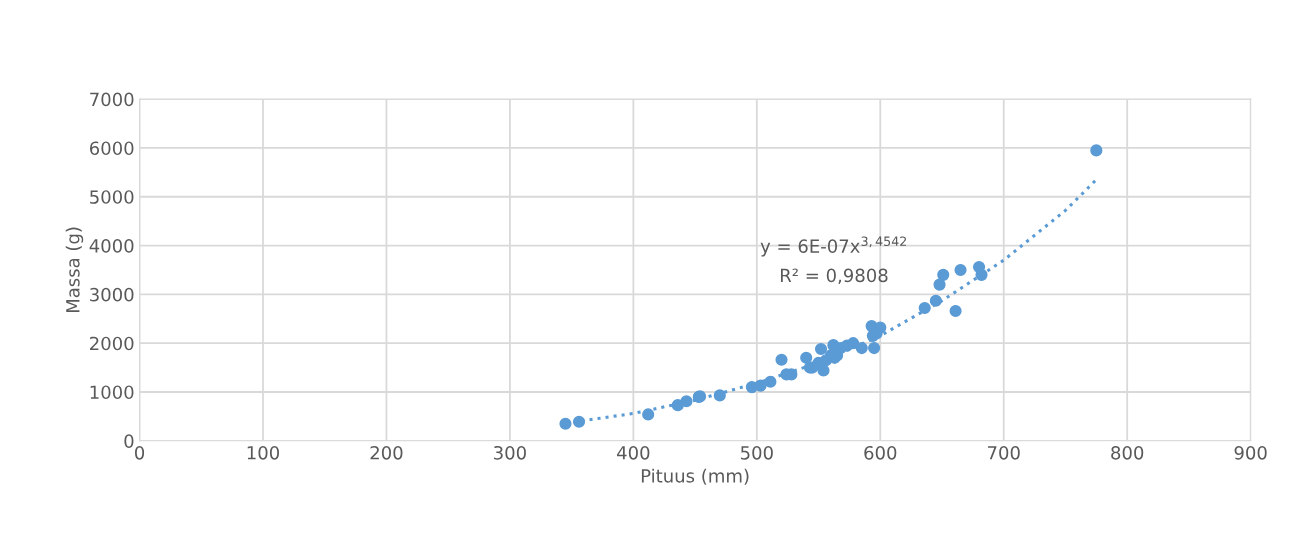 The width and height of the screenshot is (1292, 533). What do you see at coordinates (112, 197) in the screenshot?
I see `y-tick-label: 5000` at bounding box center [112, 197].